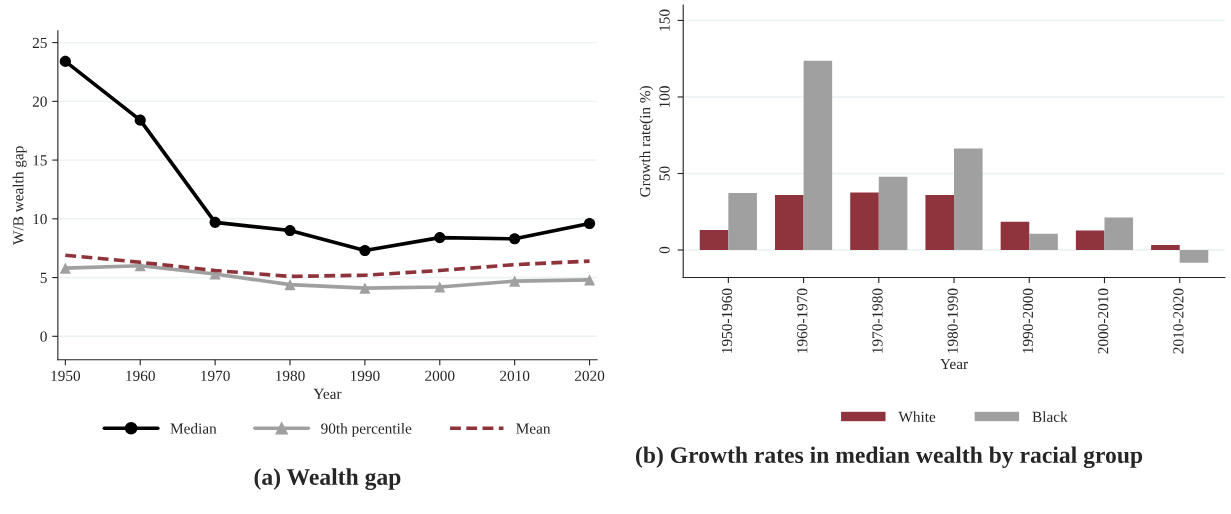 The height and width of the screenshot is (514, 1231). I want to click on y-tick-label: 25, so click(39, 43).